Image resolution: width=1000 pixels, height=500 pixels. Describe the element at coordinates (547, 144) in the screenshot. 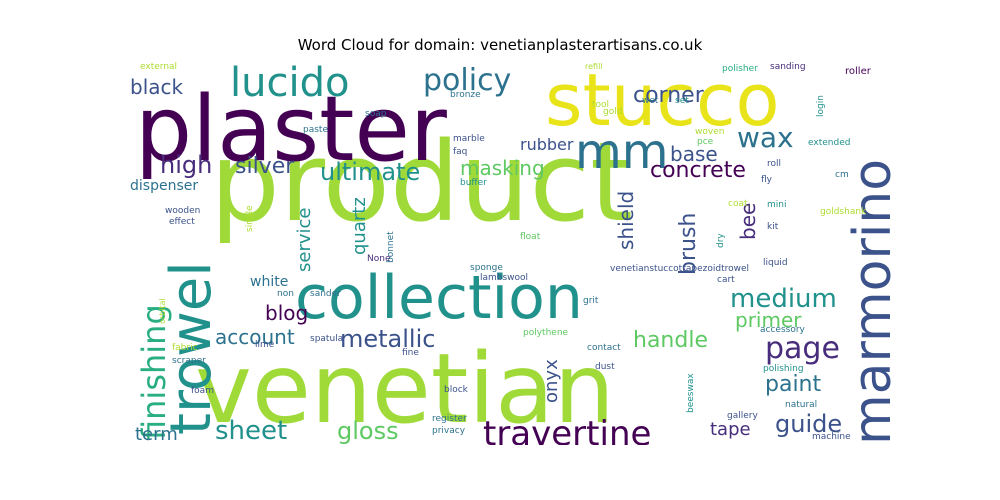

I see `word-rubber: rubber` at that location.